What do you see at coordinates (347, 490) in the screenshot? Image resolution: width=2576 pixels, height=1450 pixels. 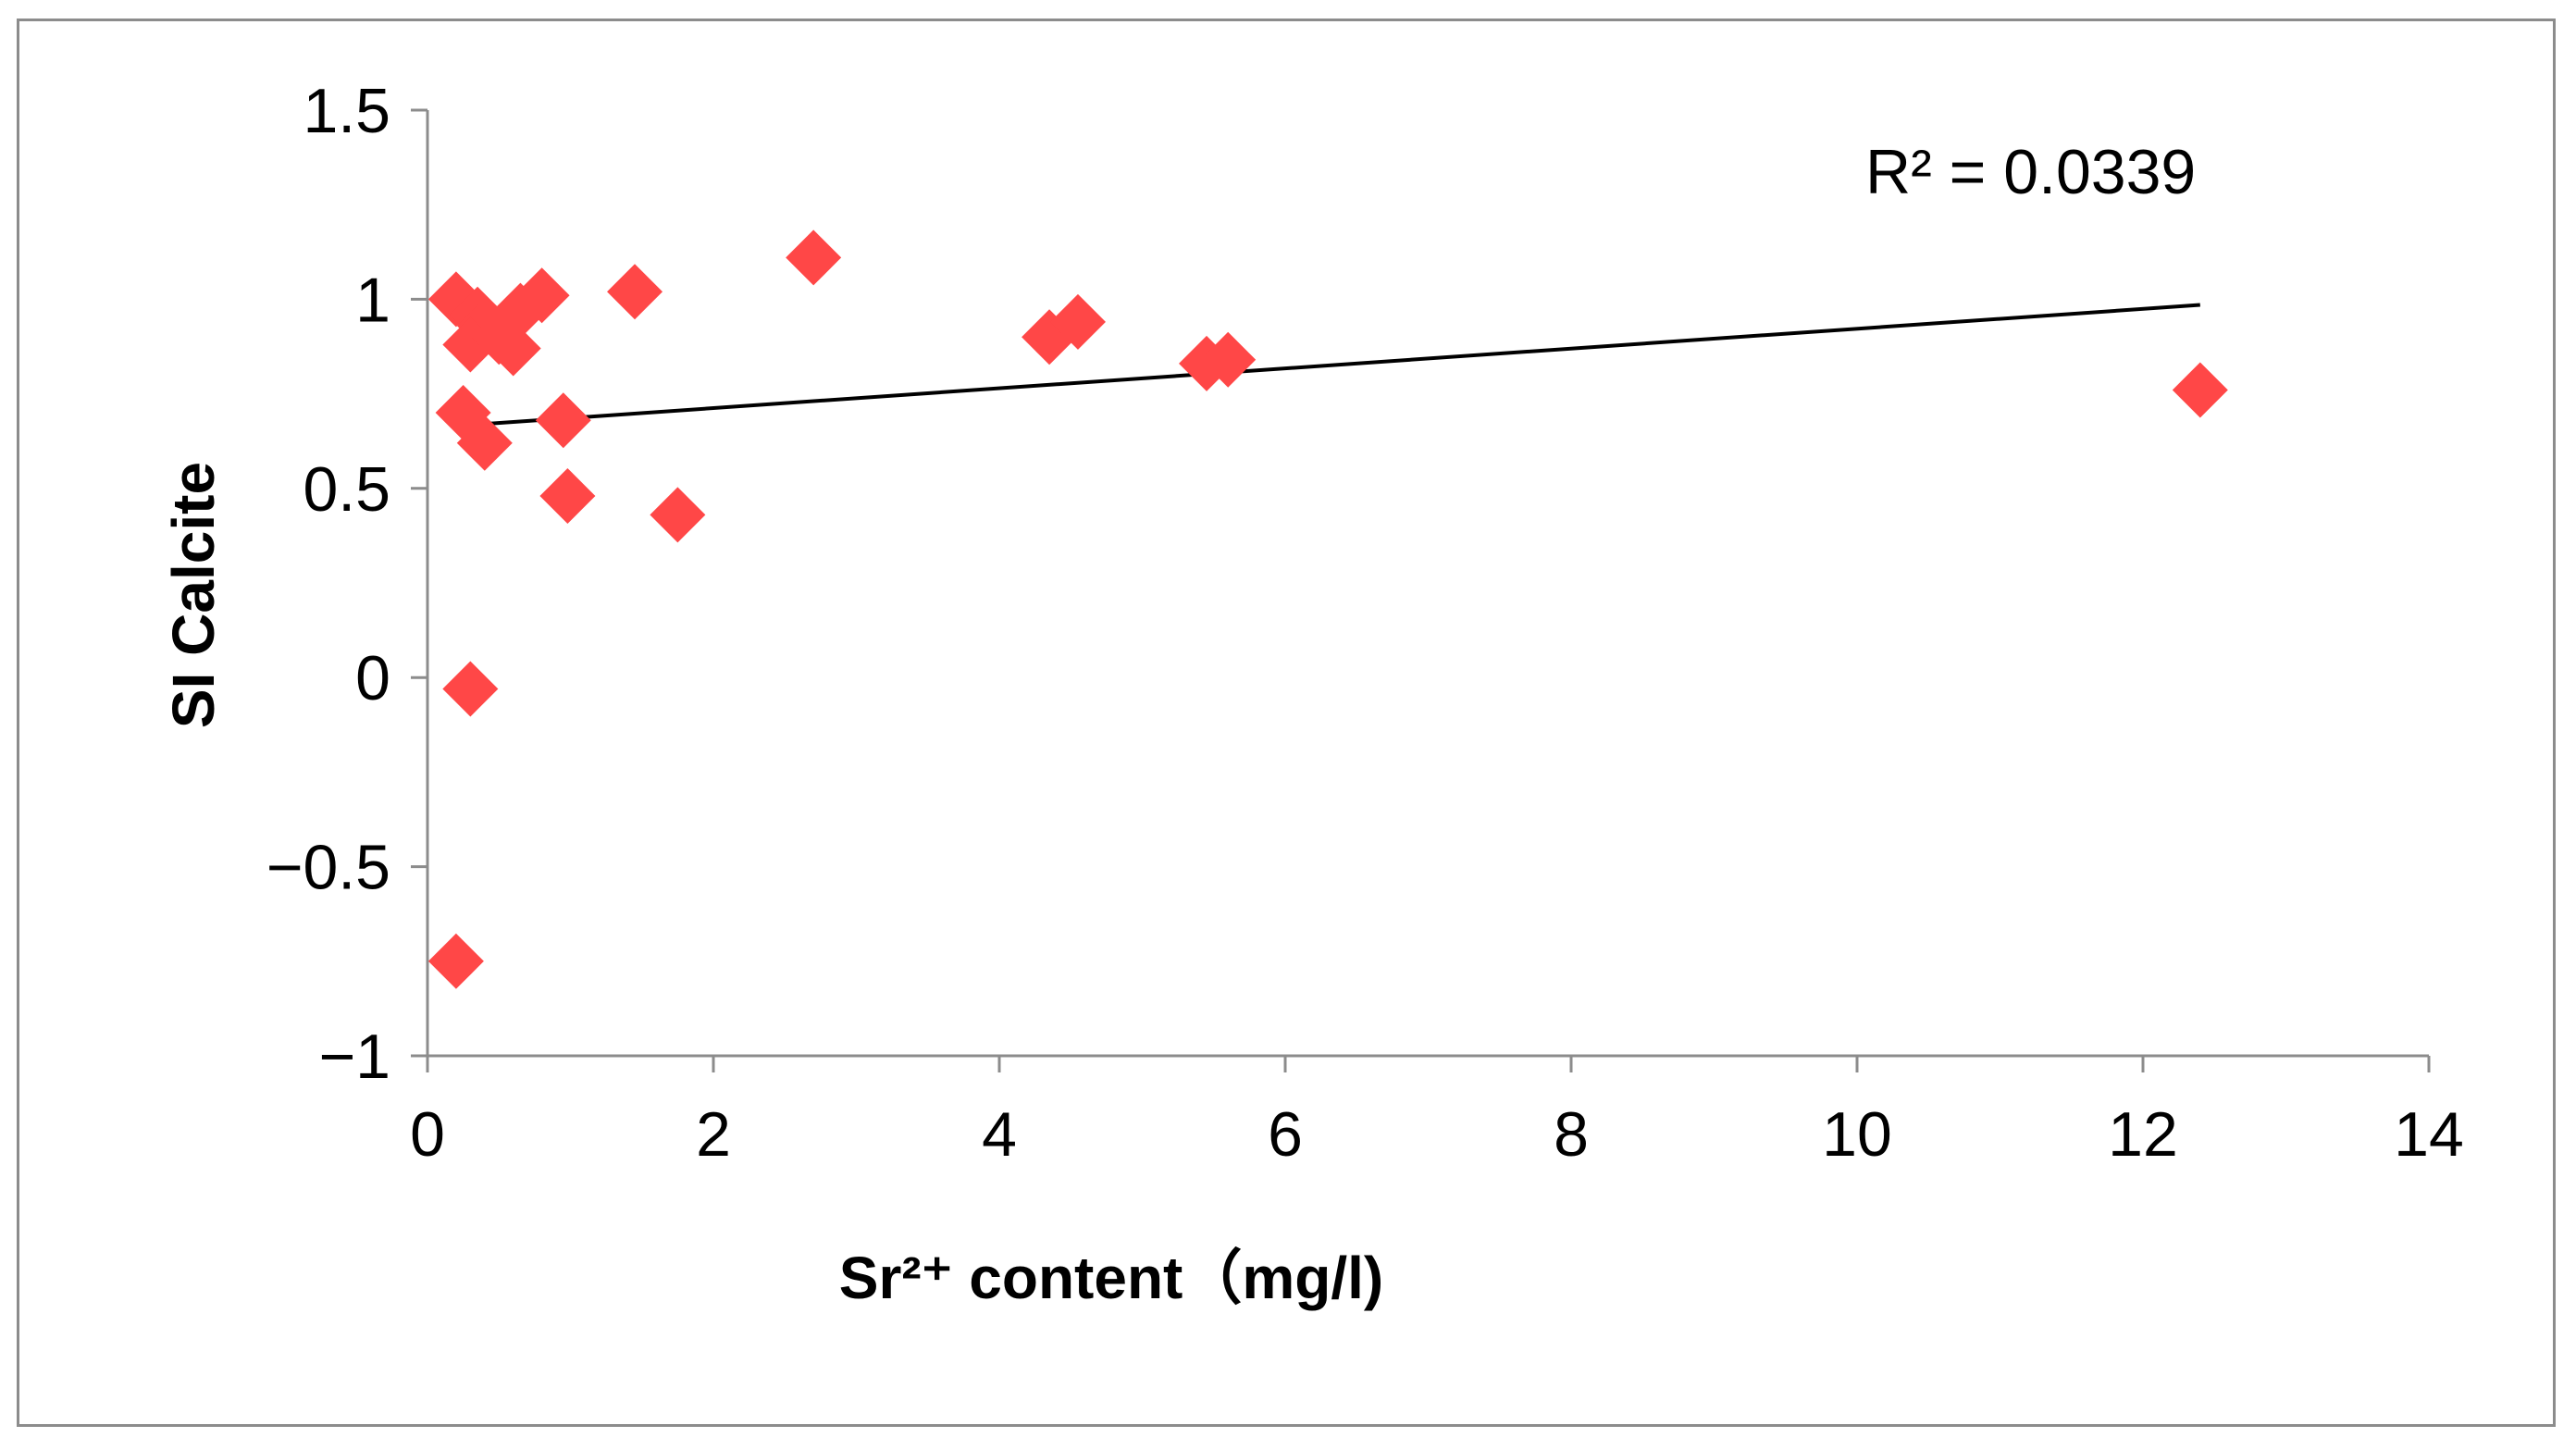 I see `y-tick-label: 0.5` at bounding box center [347, 490].